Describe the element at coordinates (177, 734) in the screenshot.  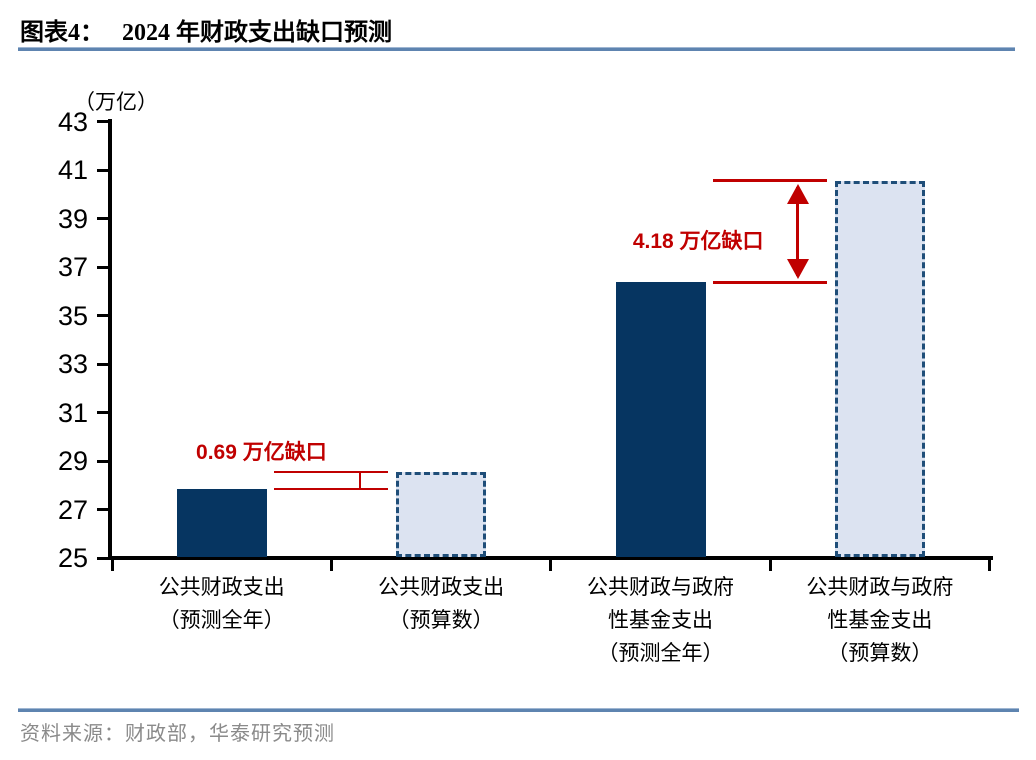
I see `source-note: 资料来源：财政部，华泰研究预测` at that location.